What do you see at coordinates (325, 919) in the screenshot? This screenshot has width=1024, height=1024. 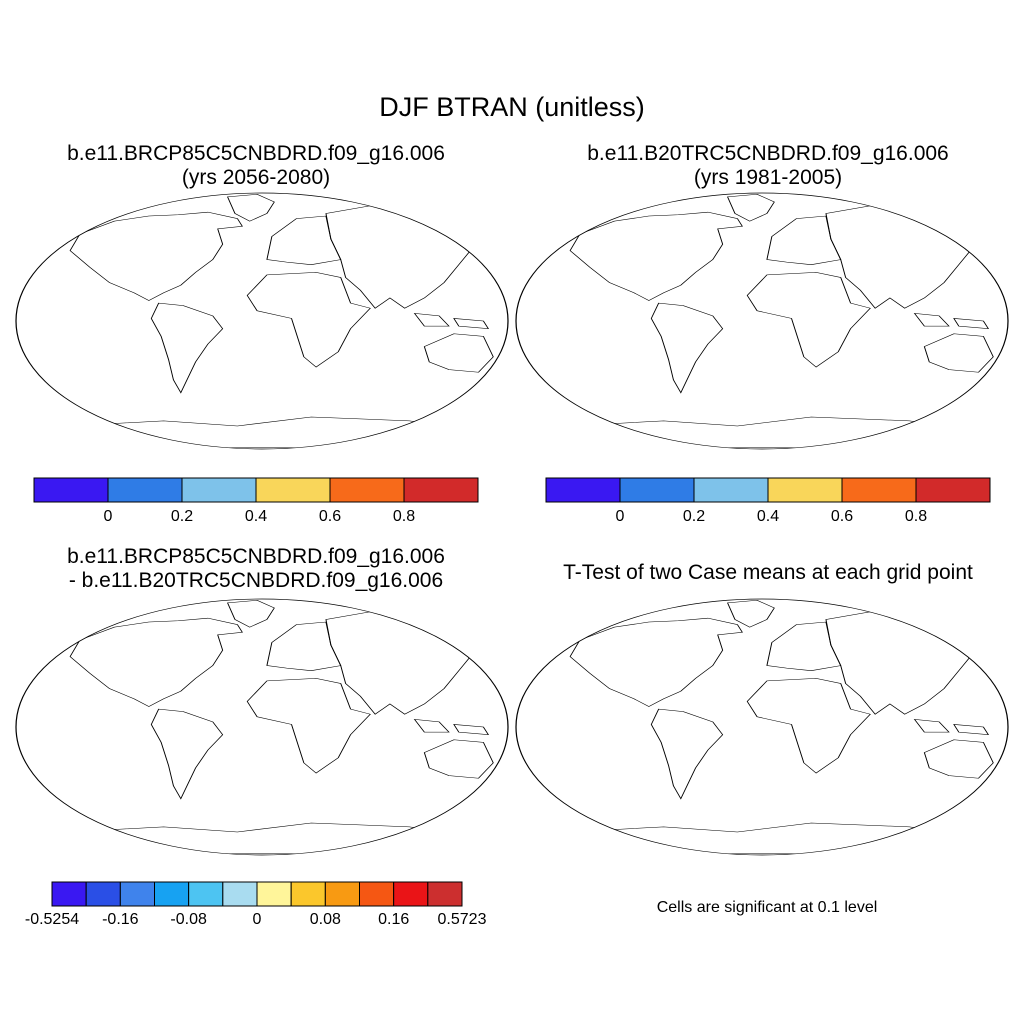 I see `colorbar-label: 0.08` at bounding box center [325, 919].